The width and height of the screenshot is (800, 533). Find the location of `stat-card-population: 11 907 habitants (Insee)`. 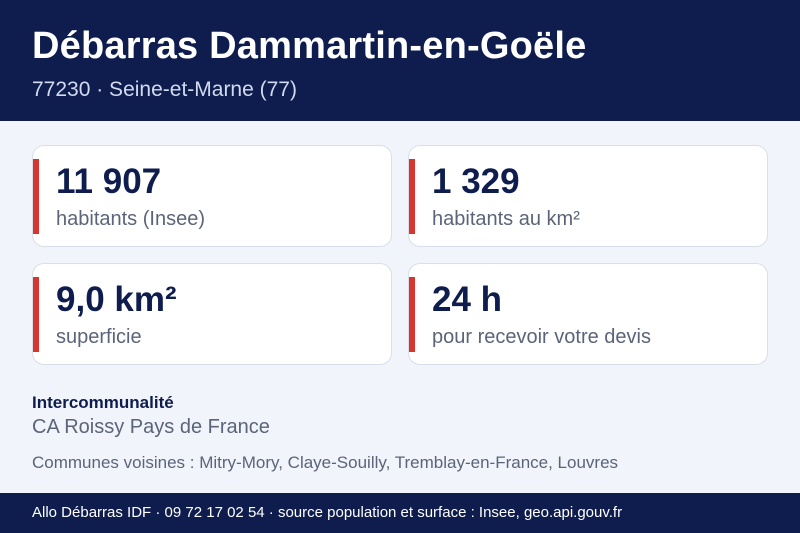

stat-card-population: 11 907 habitants (Insee) is located at coordinates (212, 196).